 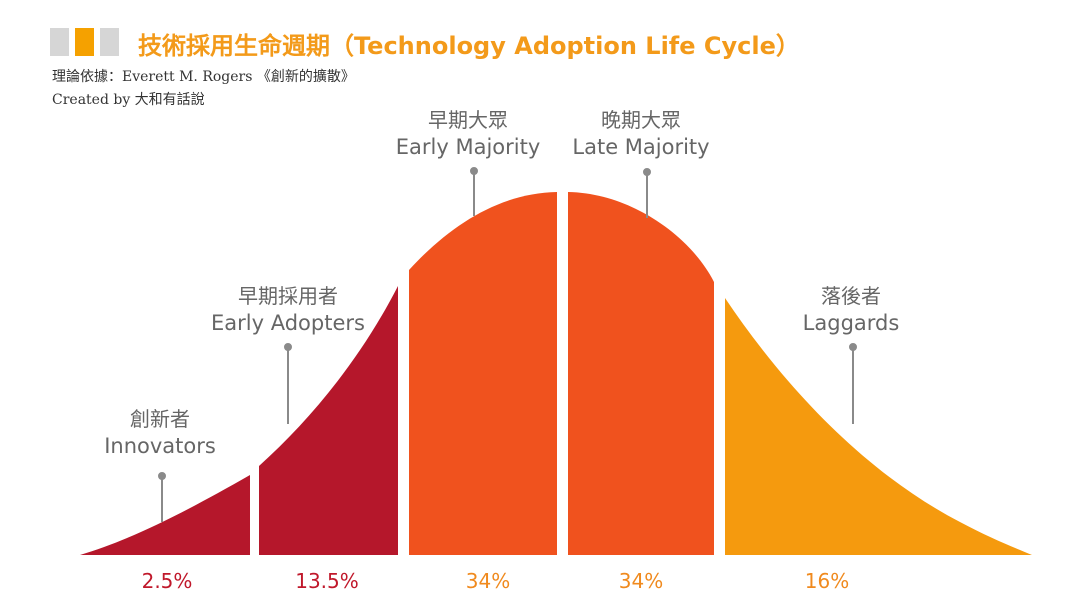 What do you see at coordinates (641, 581) in the screenshot?
I see `percent-late-majority: 34%` at bounding box center [641, 581].